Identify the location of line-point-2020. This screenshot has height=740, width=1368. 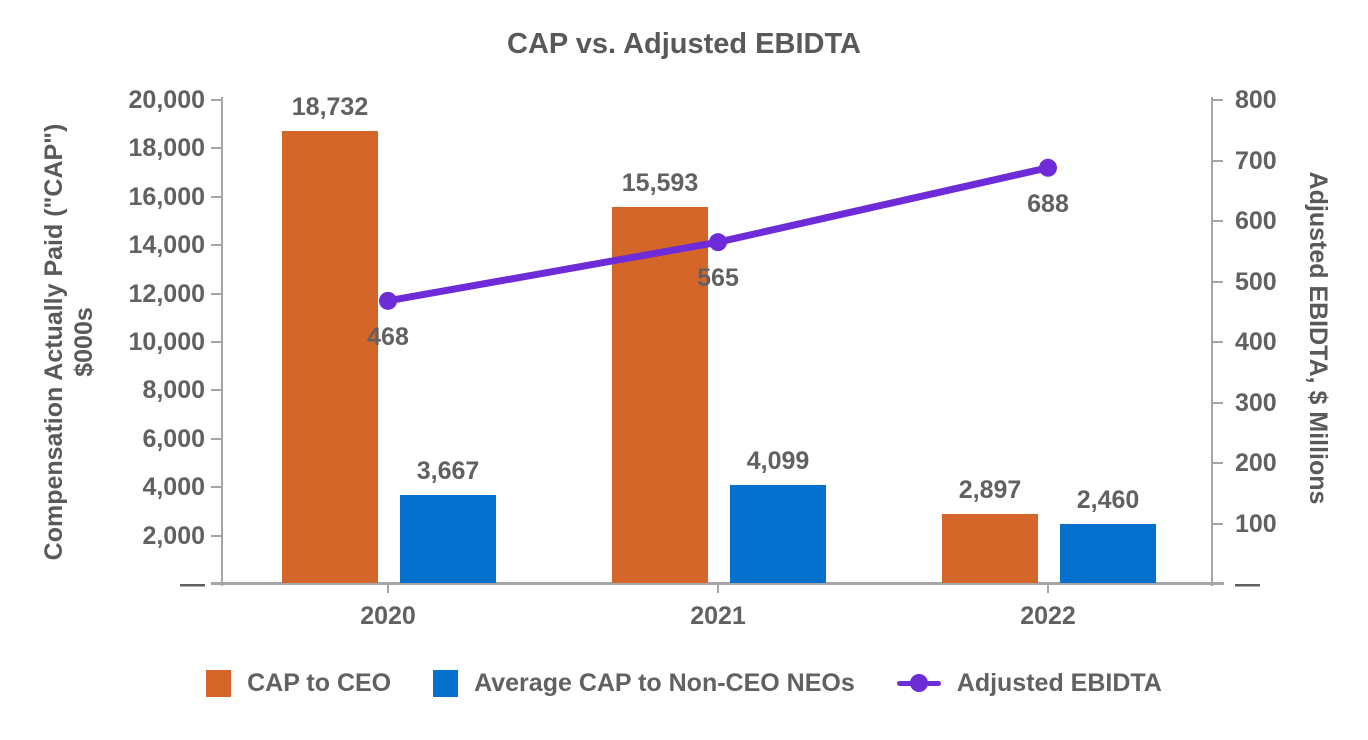
(388, 300).